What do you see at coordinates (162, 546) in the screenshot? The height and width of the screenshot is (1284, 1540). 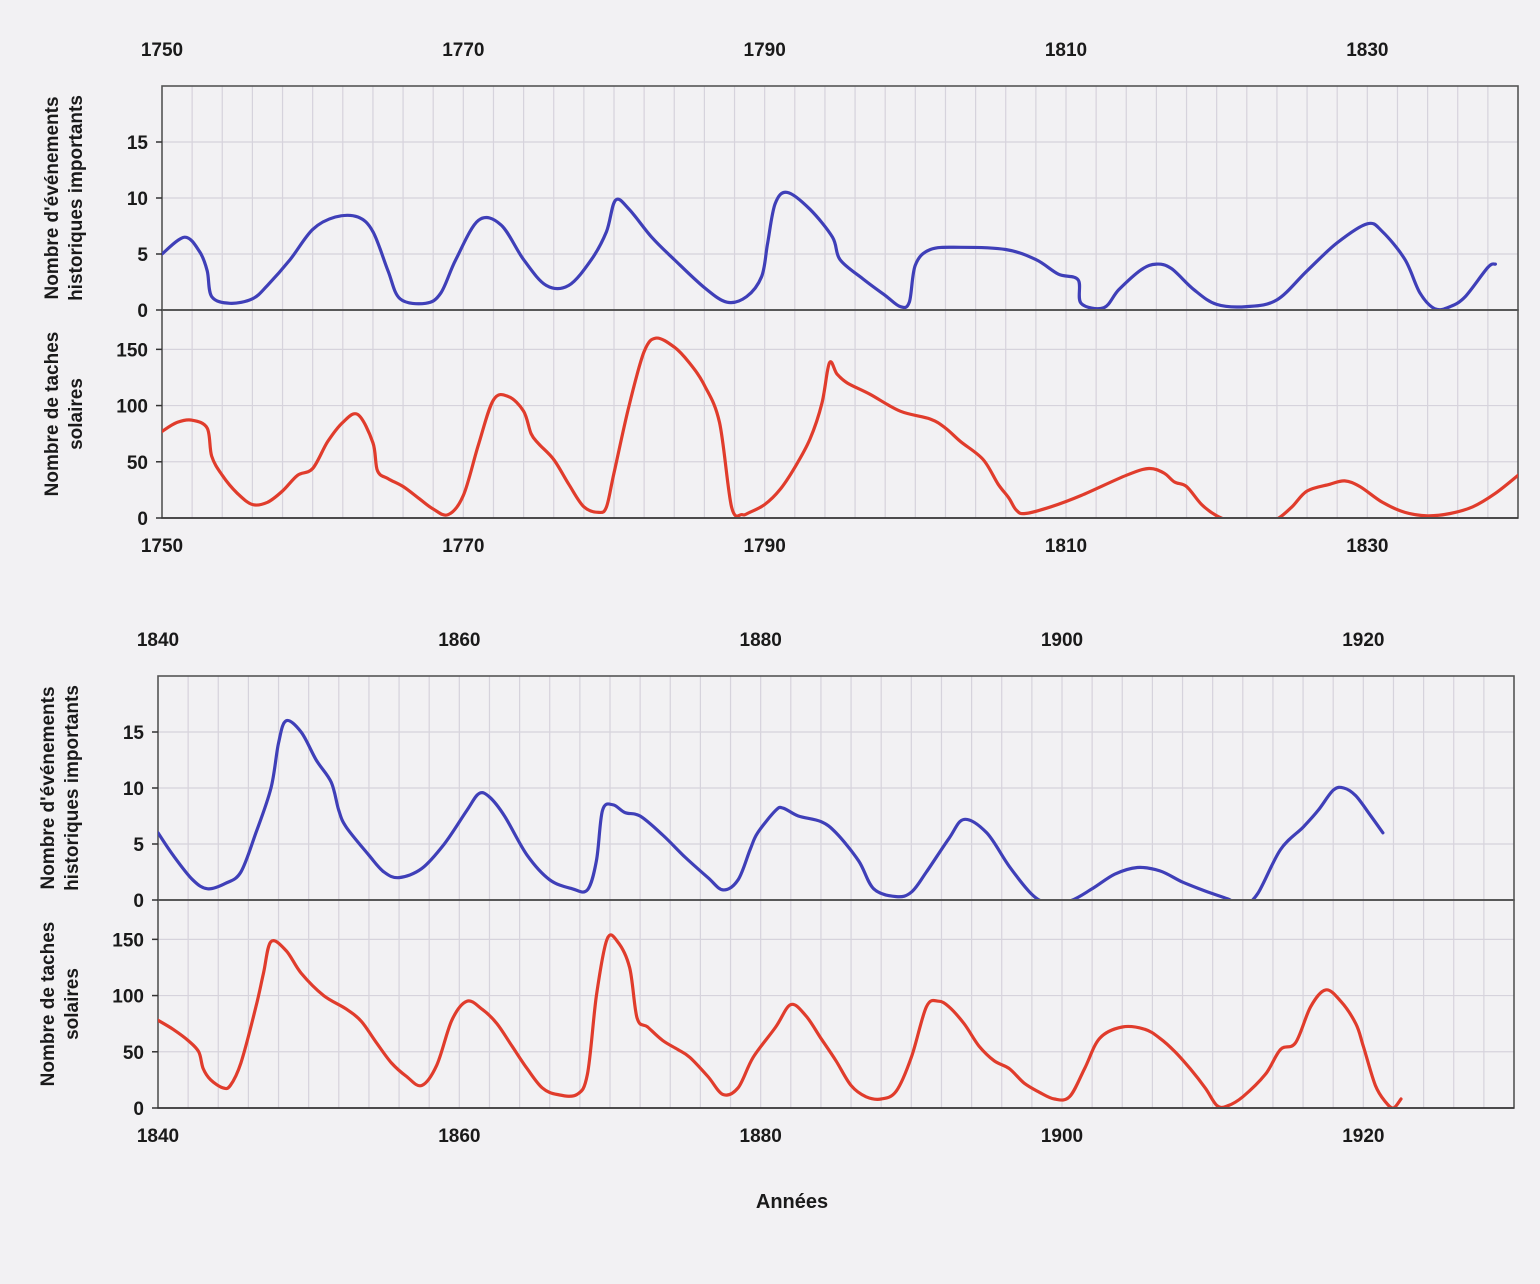 I see `x-tick-label-bottom: 1750` at bounding box center [162, 546].